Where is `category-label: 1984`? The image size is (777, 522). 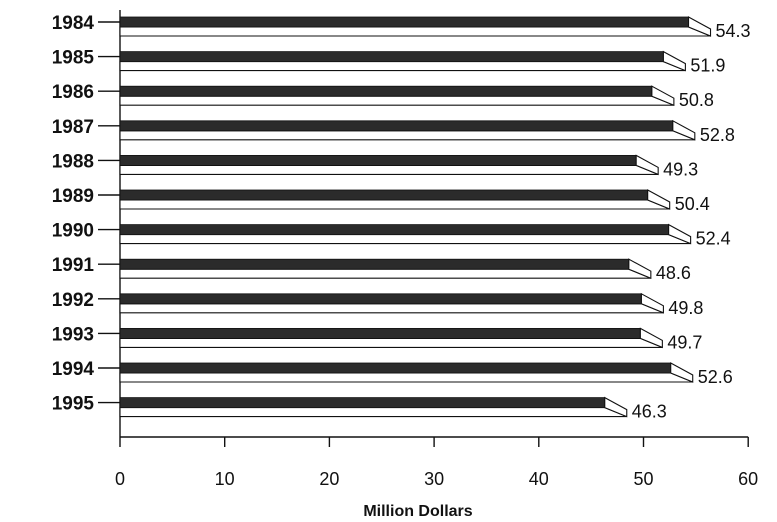 category-label: 1984 is located at coordinates (73, 23).